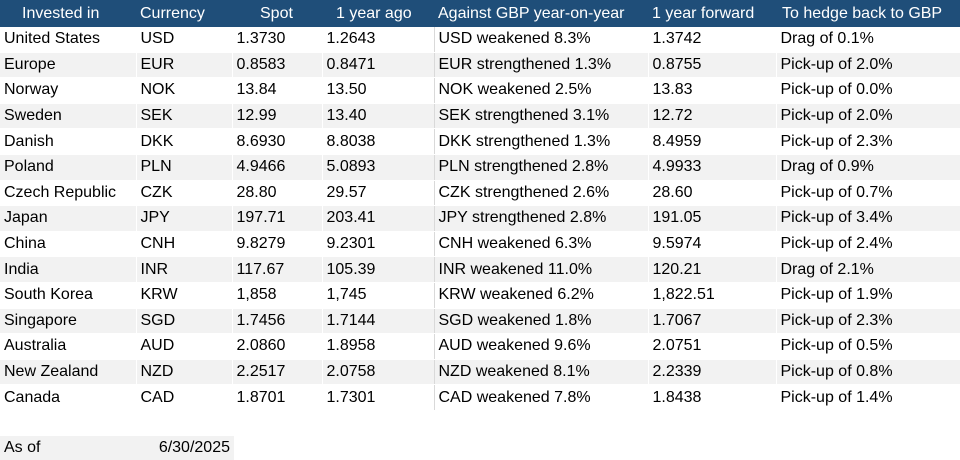  I want to click on year-ago-cell: 5.0893, so click(378, 167).